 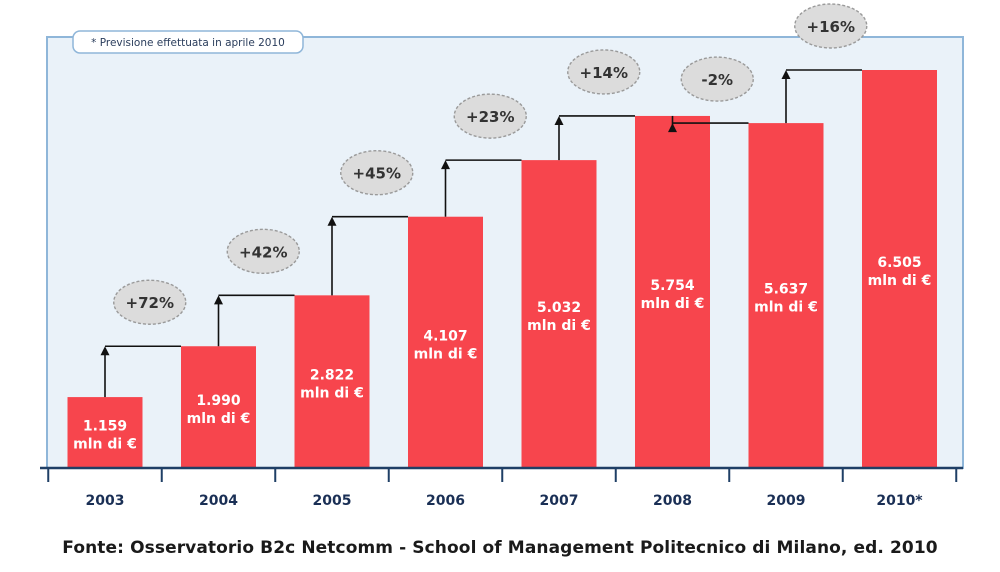 I want to click on growth-label: +72%, so click(x=150, y=303).